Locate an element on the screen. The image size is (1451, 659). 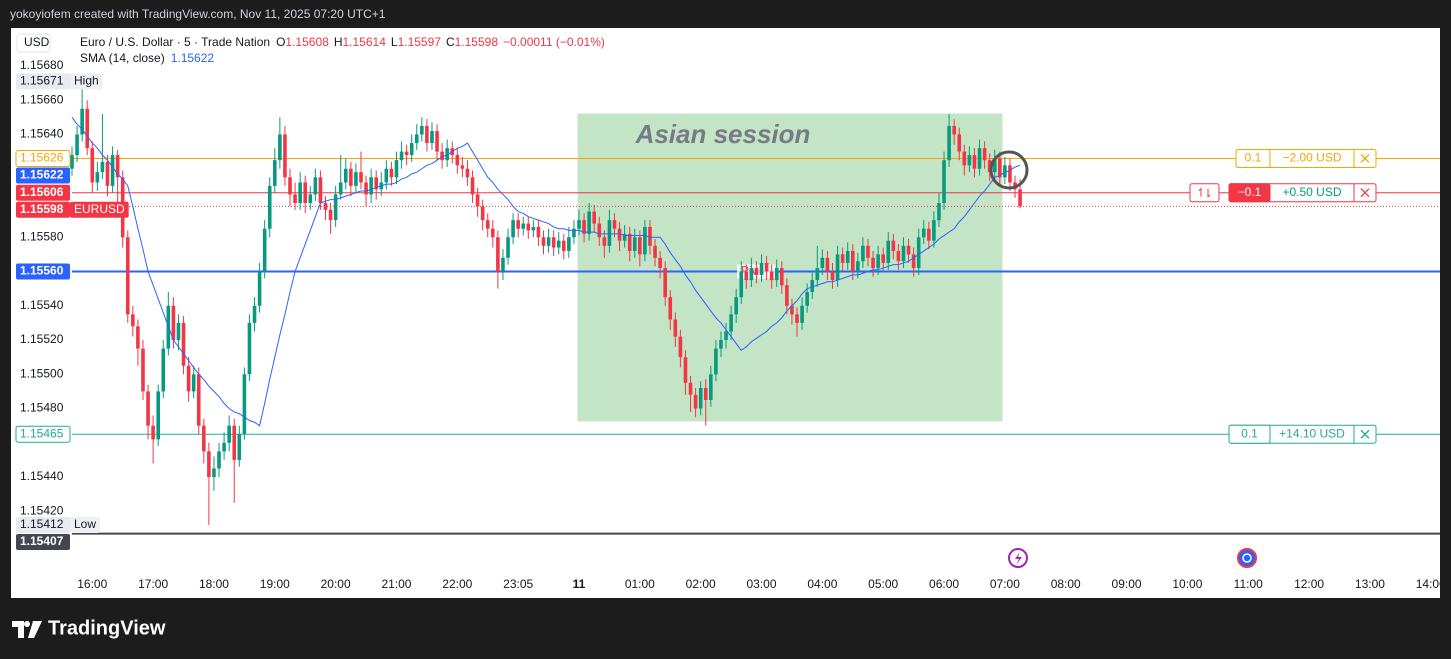
order-box: −0.1 +0.50 USD is located at coordinates (1283, 193).